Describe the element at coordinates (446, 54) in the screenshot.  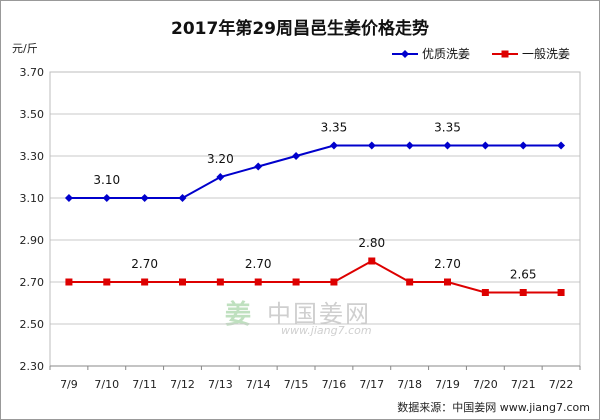
I see `legend-label: 优质洗姜` at that location.